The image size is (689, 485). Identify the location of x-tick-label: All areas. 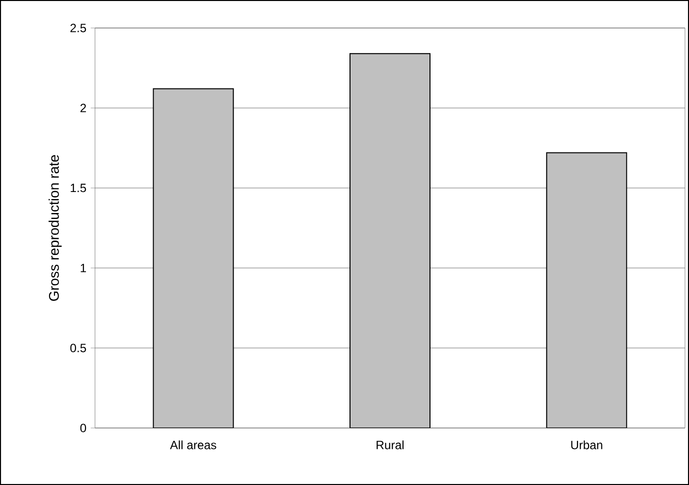
(193, 445).